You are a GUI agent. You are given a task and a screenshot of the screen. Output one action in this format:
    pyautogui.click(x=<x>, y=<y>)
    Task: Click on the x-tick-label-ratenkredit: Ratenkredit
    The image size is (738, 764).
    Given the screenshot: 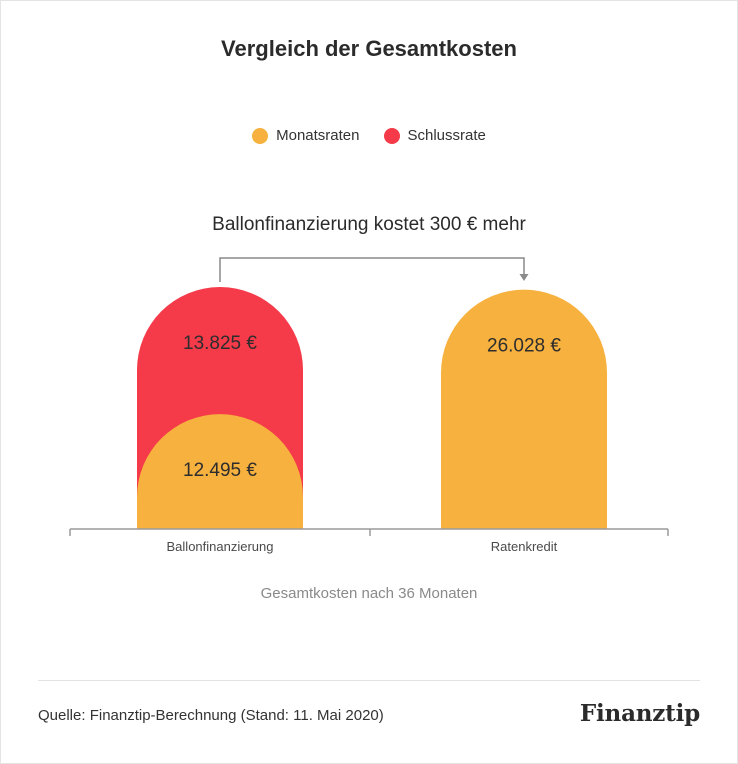 What is the action you would take?
    pyautogui.click(x=524, y=546)
    